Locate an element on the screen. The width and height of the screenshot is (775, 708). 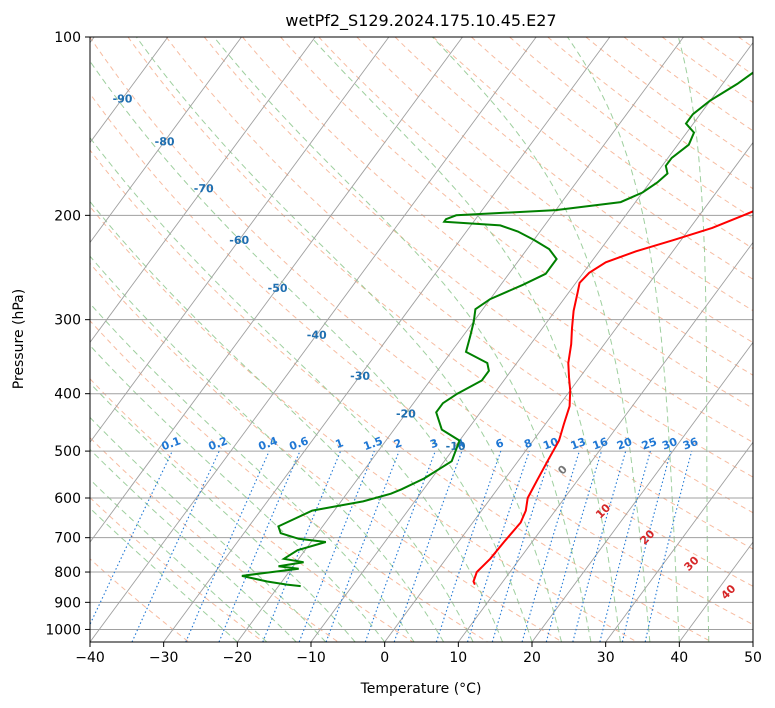
mixing-ratio-label: 0.6 is located at coordinates (298, 443).